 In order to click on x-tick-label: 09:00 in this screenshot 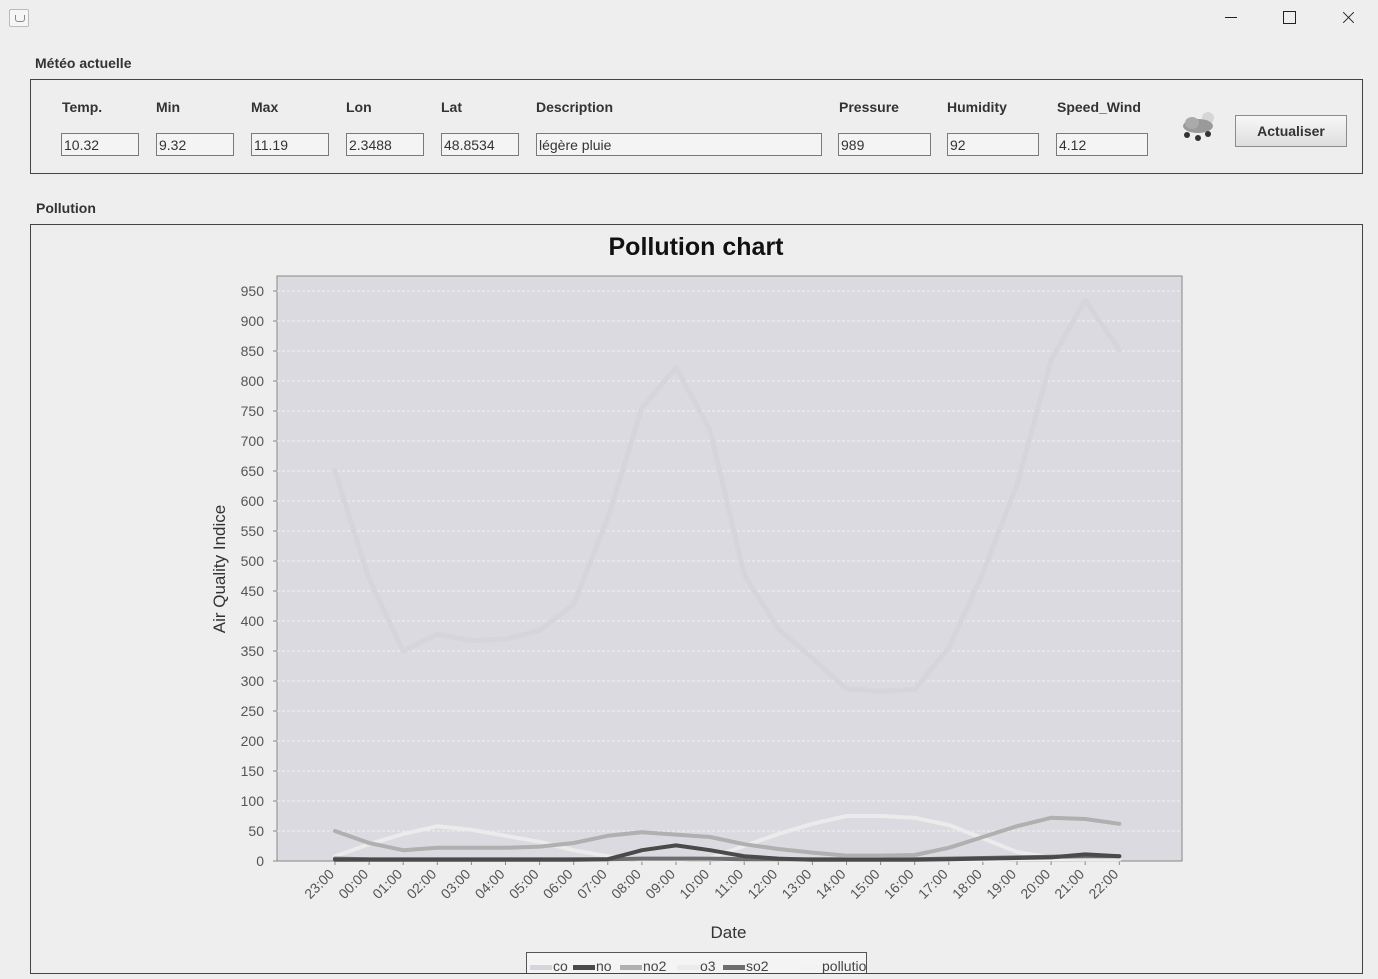, I will do `click(660, 884)`.